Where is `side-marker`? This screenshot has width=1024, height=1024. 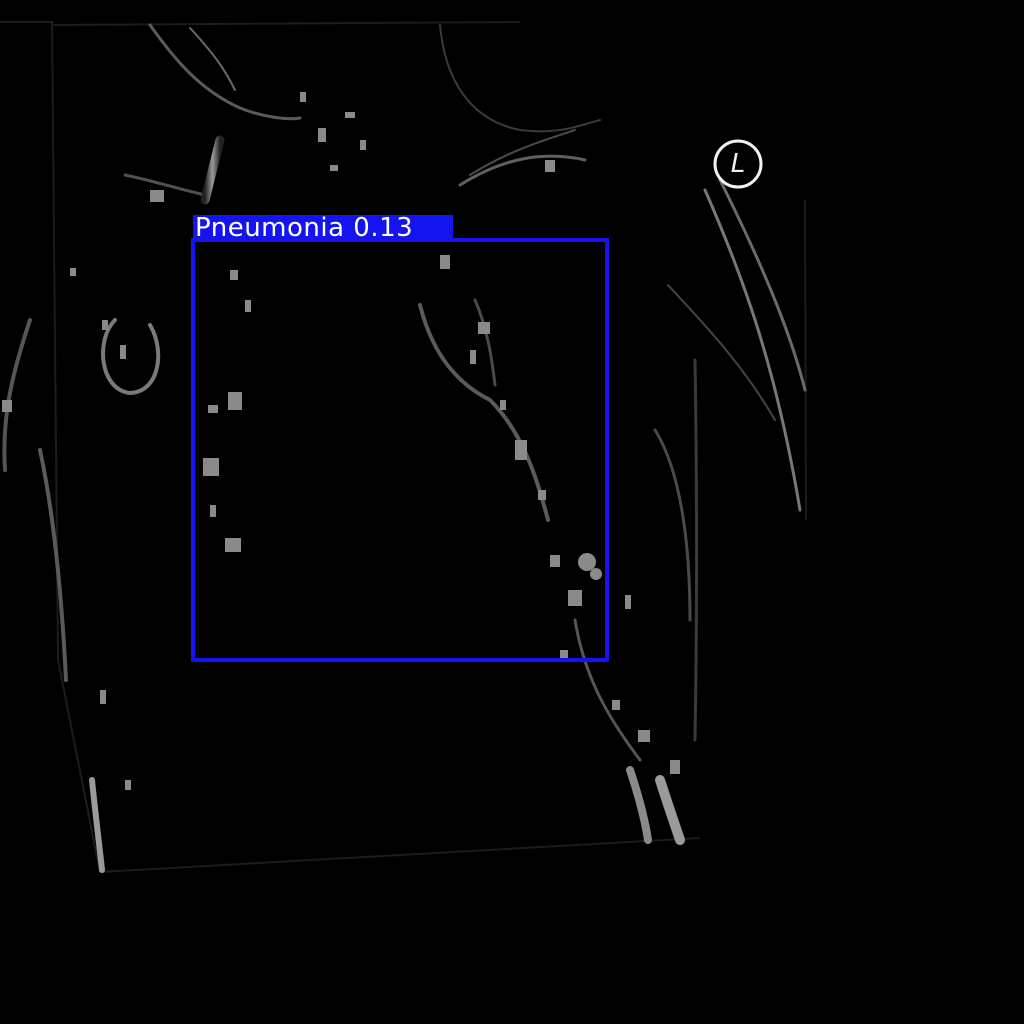 side-marker is located at coordinates (738, 164).